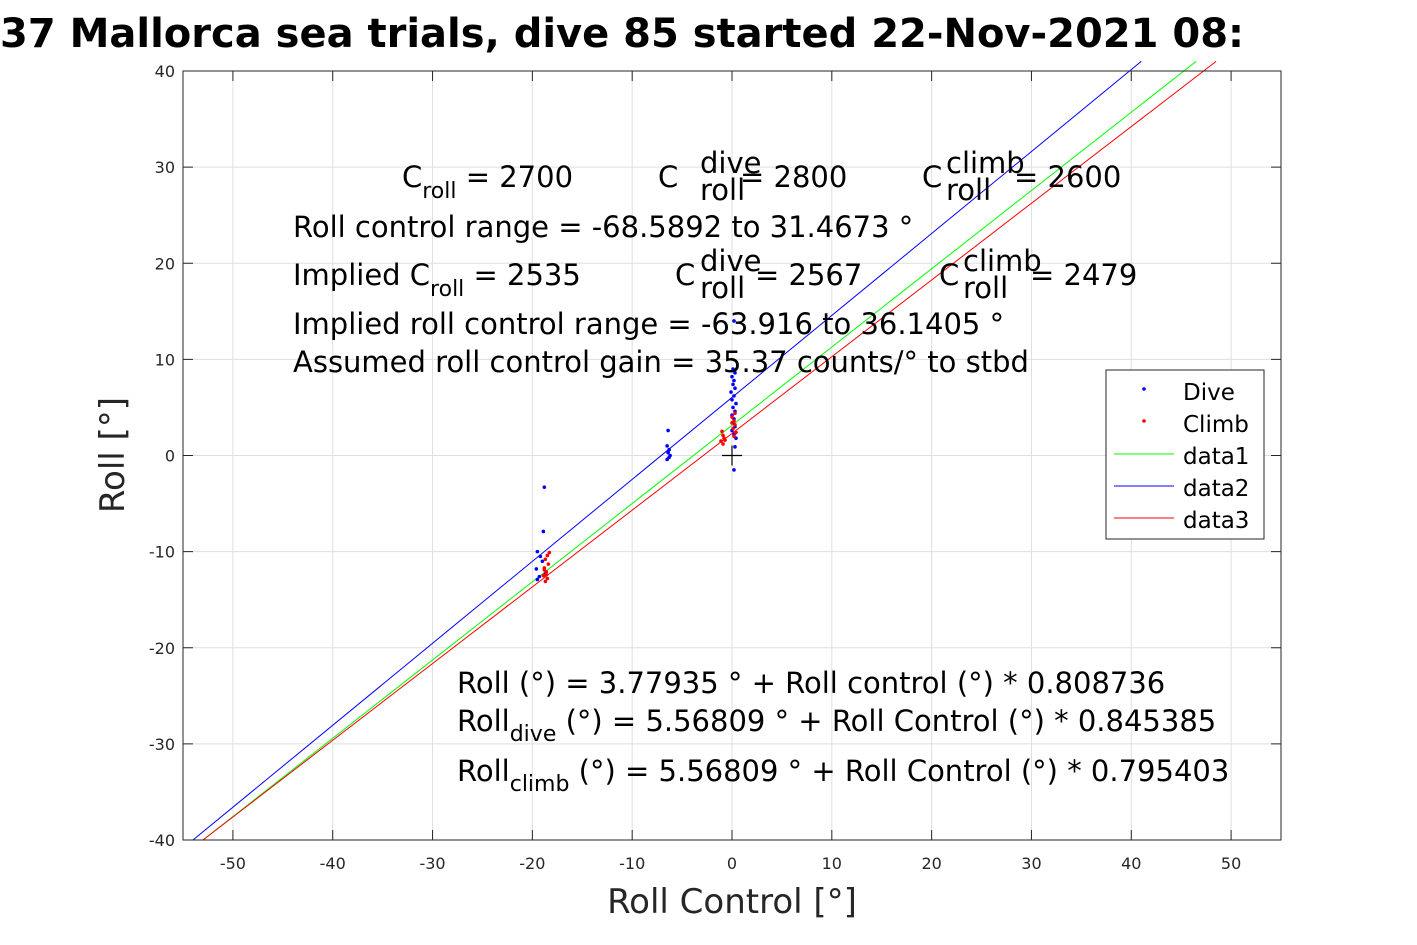 This screenshot has height=945, width=1417. I want to click on ann-implied-dive-value: = 2567, so click(808, 275).